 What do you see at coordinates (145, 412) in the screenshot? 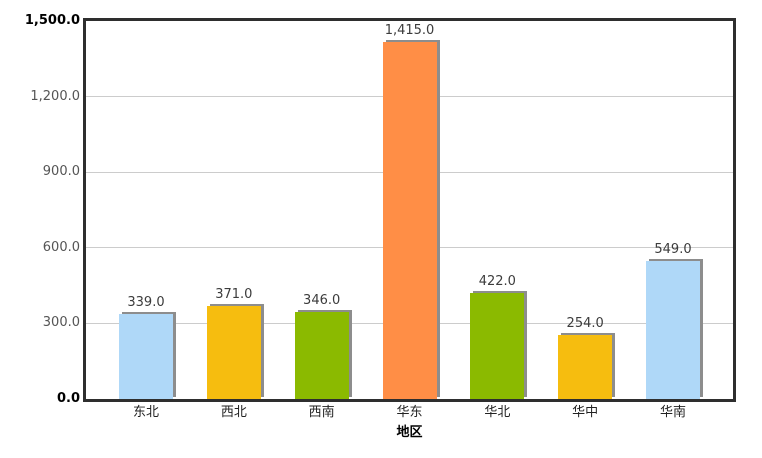
I see `x-category-label: 东北` at bounding box center [145, 412].